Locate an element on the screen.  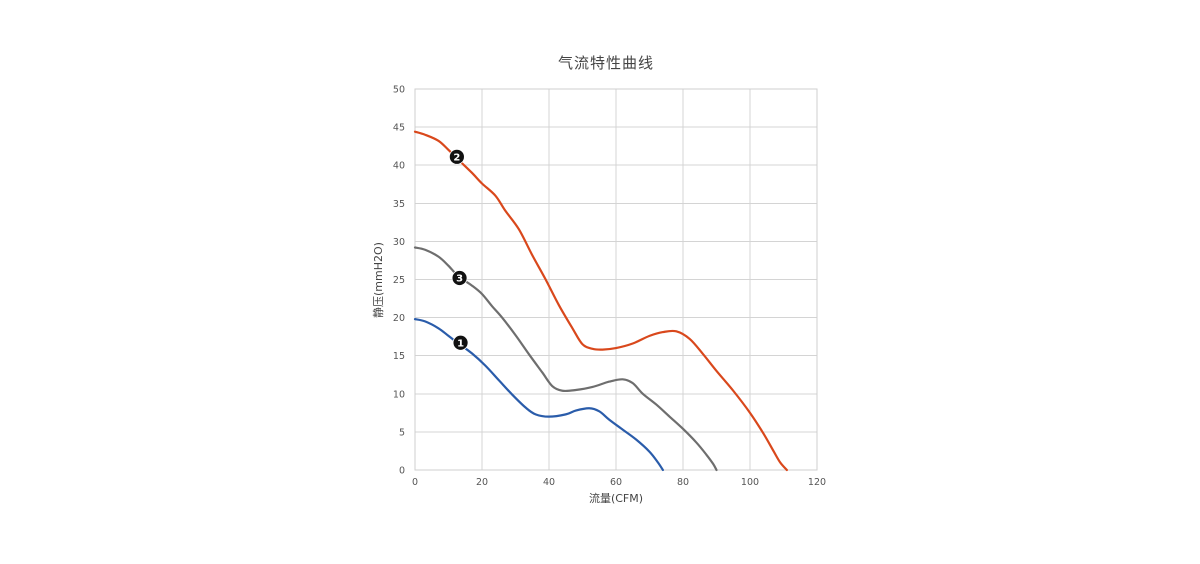
series-marker-3: 3 is located at coordinates (459, 278).